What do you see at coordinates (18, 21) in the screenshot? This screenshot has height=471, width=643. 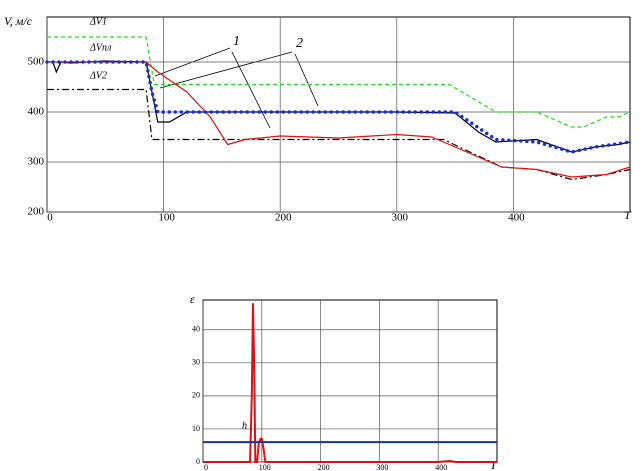 I see `y-axis-label: V, м/с` at bounding box center [18, 21].